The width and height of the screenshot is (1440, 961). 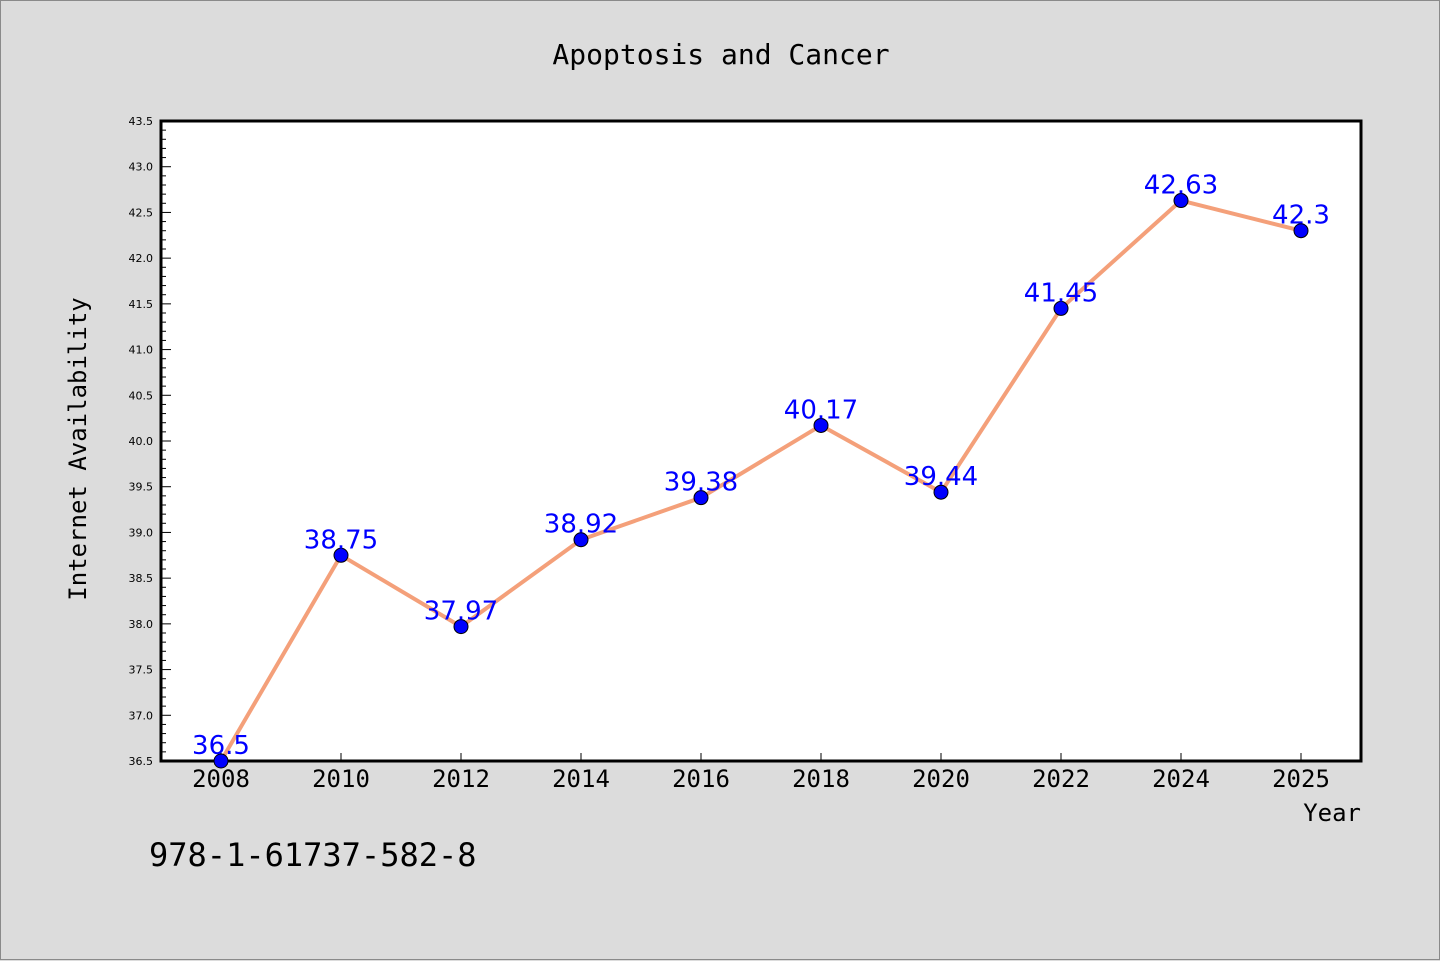 What do you see at coordinates (461, 612) in the screenshot?
I see `data-label: 37.97` at bounding box center [461, 612].